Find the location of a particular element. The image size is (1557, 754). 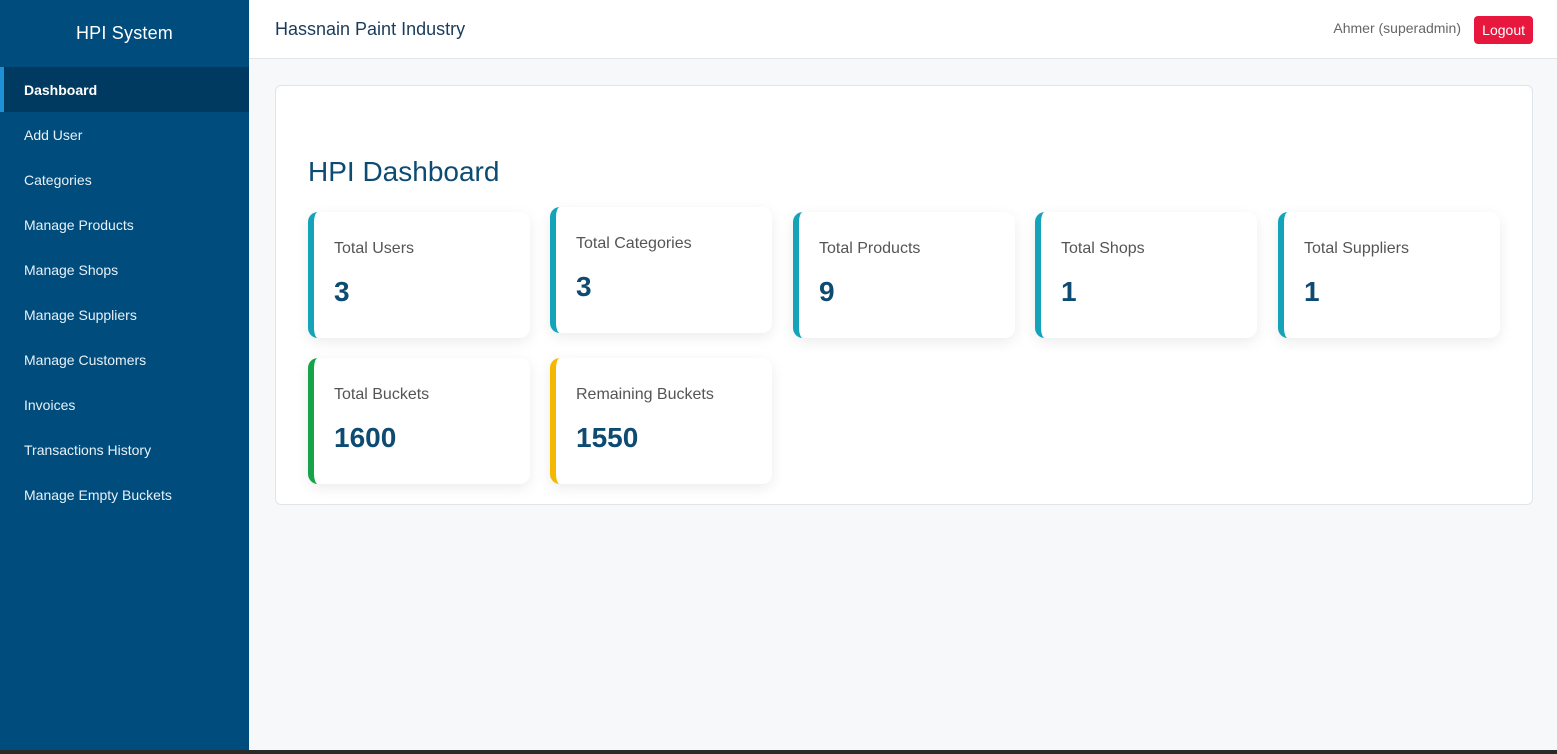

stat-card-label: Total Categories is located at coordinates (634, 243).